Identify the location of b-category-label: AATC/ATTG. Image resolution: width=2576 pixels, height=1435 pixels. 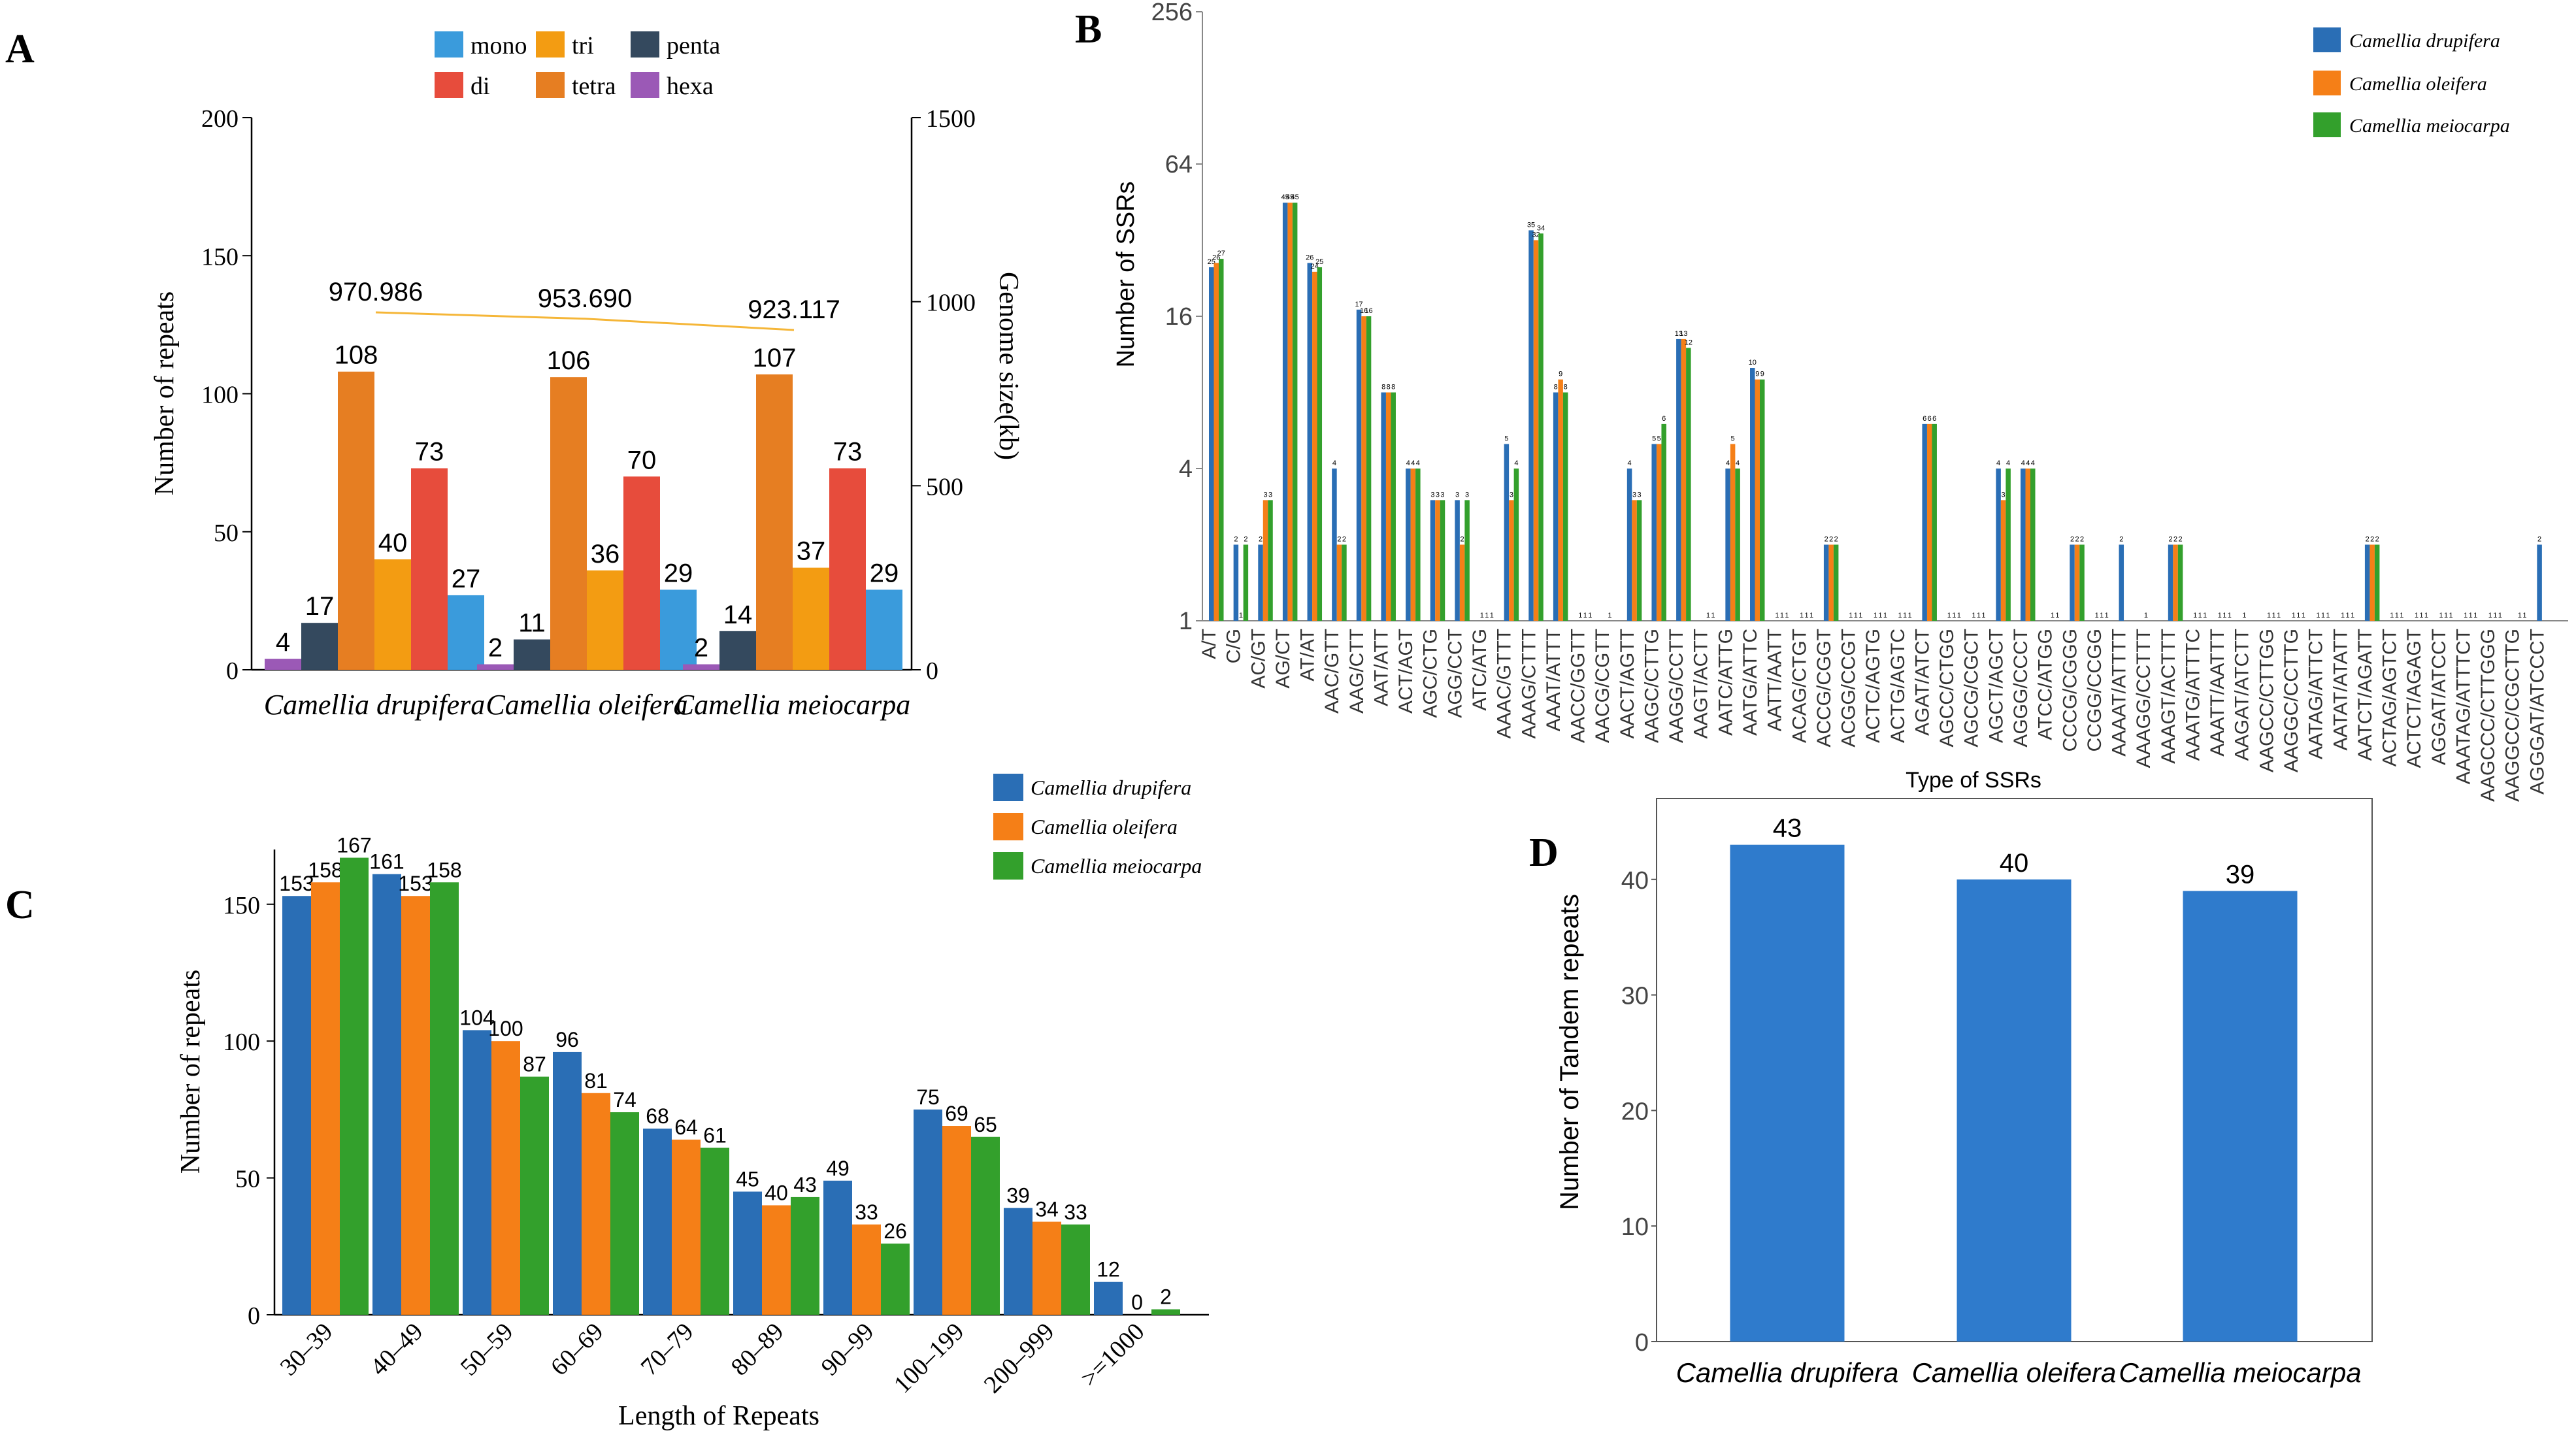
(1725, 683).